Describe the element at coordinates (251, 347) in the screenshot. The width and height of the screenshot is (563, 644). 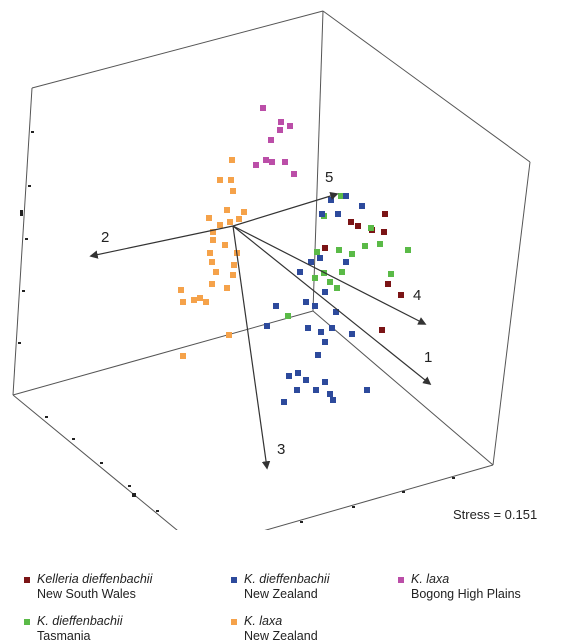
I see `vector-3-arrow` at that location.